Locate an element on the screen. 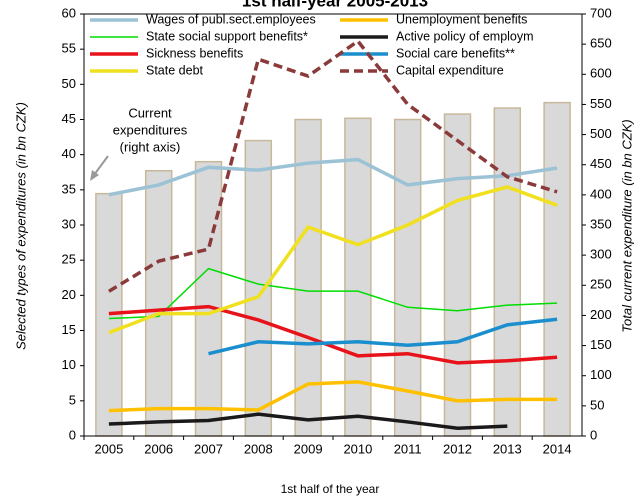 The height and width of the screenshot is (497, 640). legend-label: Capital expenditure is located at coordinates (450, 70).